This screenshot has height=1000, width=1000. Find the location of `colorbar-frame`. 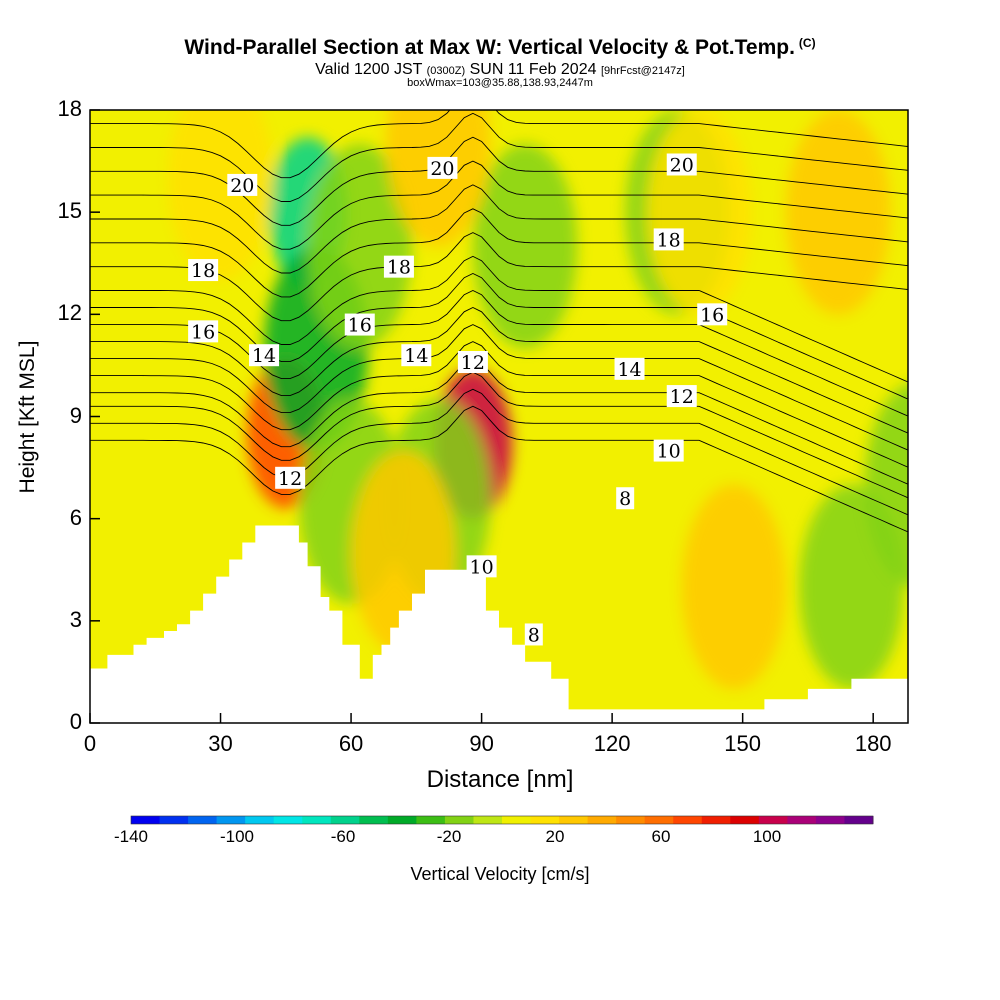

colorbar-frame is located at coordinates (502, 820).